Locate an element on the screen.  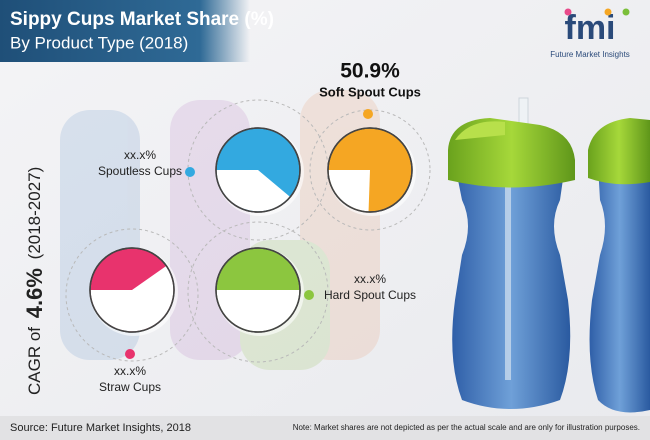
segment-name: Spoutless Cups is located at coordinates (140, 171).